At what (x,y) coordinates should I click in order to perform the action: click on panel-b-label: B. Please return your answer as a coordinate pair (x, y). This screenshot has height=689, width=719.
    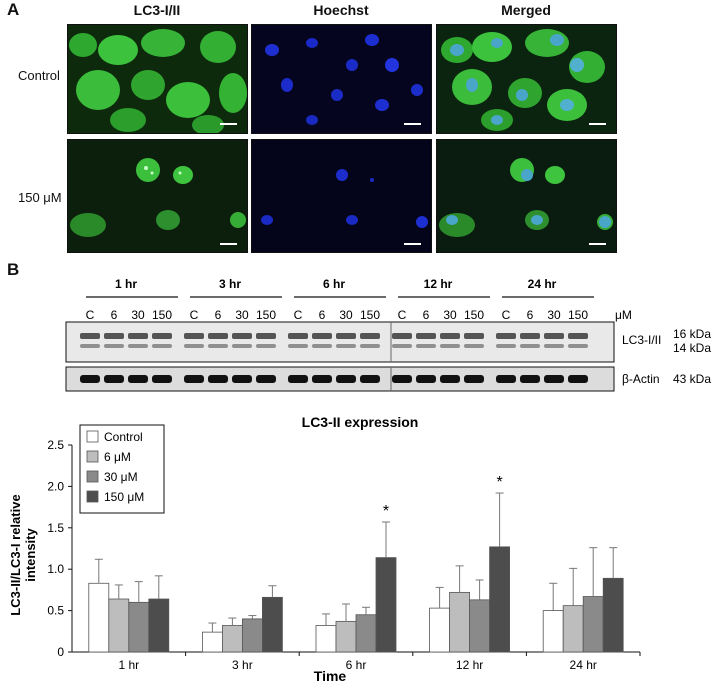
    Looking at the image, I should click on (13, 269).